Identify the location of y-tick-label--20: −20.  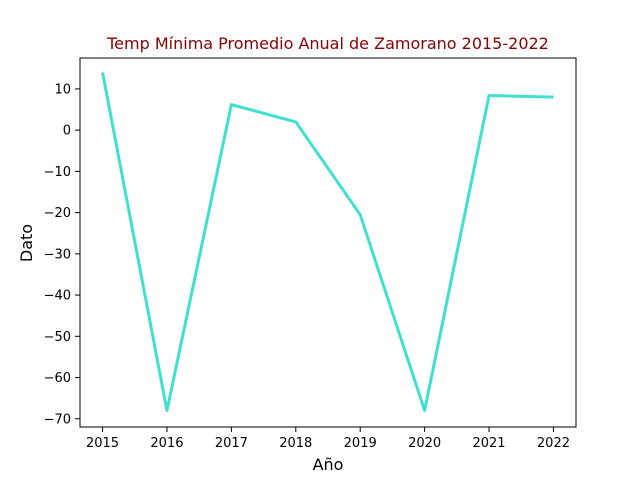
(57, 213).